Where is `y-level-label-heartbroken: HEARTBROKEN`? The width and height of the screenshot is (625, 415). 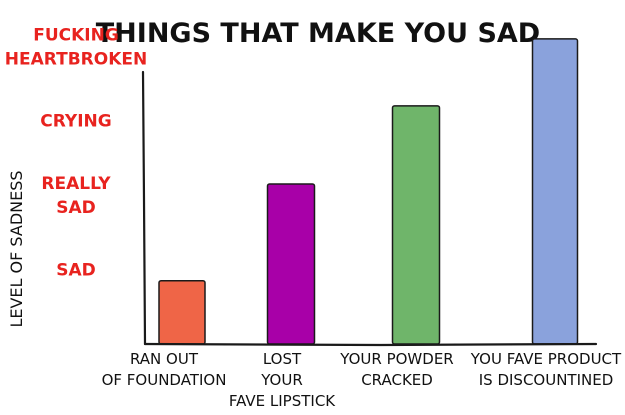
y-level-label-heartbroken: HEARTBROKEN is located at coordinates (76, 59).